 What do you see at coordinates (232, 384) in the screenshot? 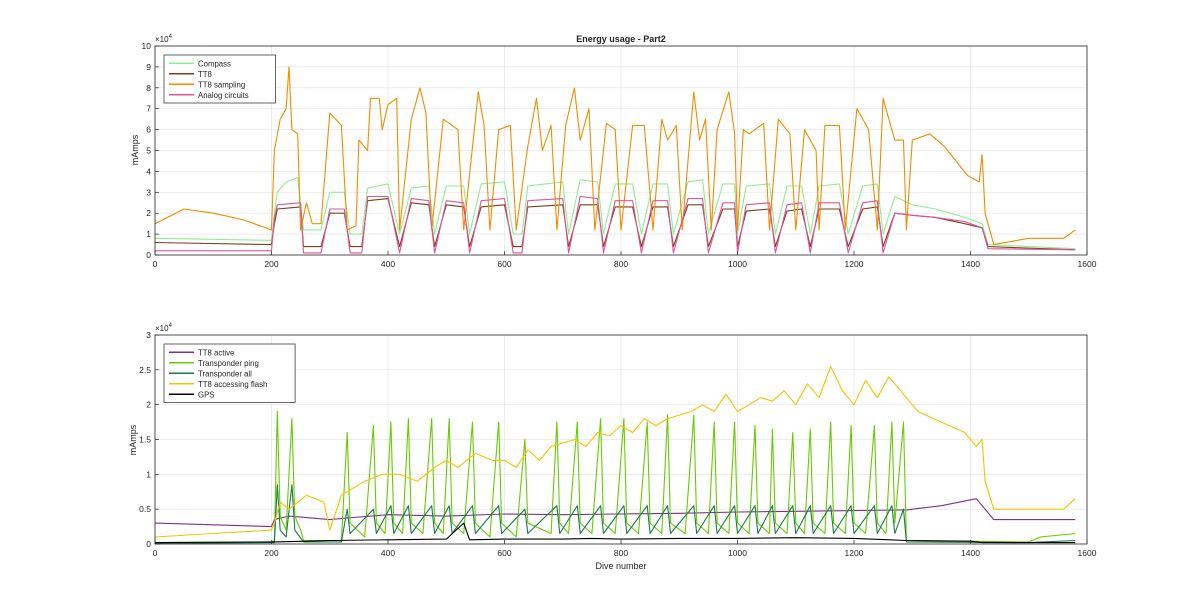
I see `bottom-legend-label: TT8 accessing flash` at bounding box center [232, 384].